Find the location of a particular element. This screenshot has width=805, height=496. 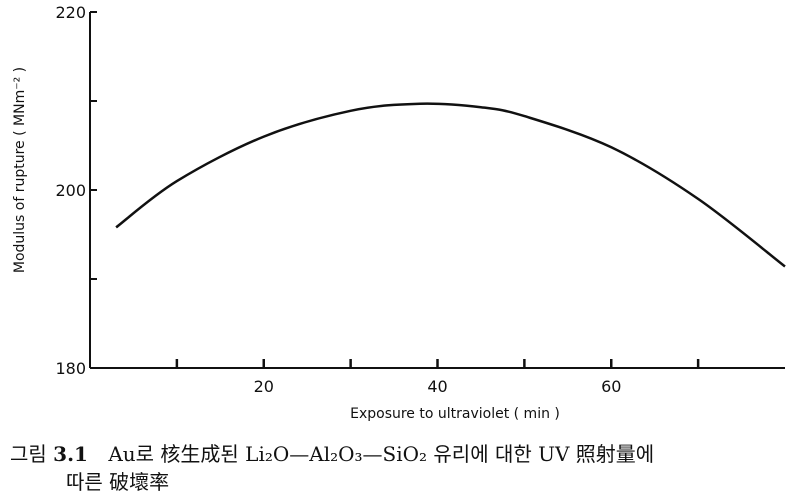

y-ticks: 180 200 220 is located at coordinates (76, 190).